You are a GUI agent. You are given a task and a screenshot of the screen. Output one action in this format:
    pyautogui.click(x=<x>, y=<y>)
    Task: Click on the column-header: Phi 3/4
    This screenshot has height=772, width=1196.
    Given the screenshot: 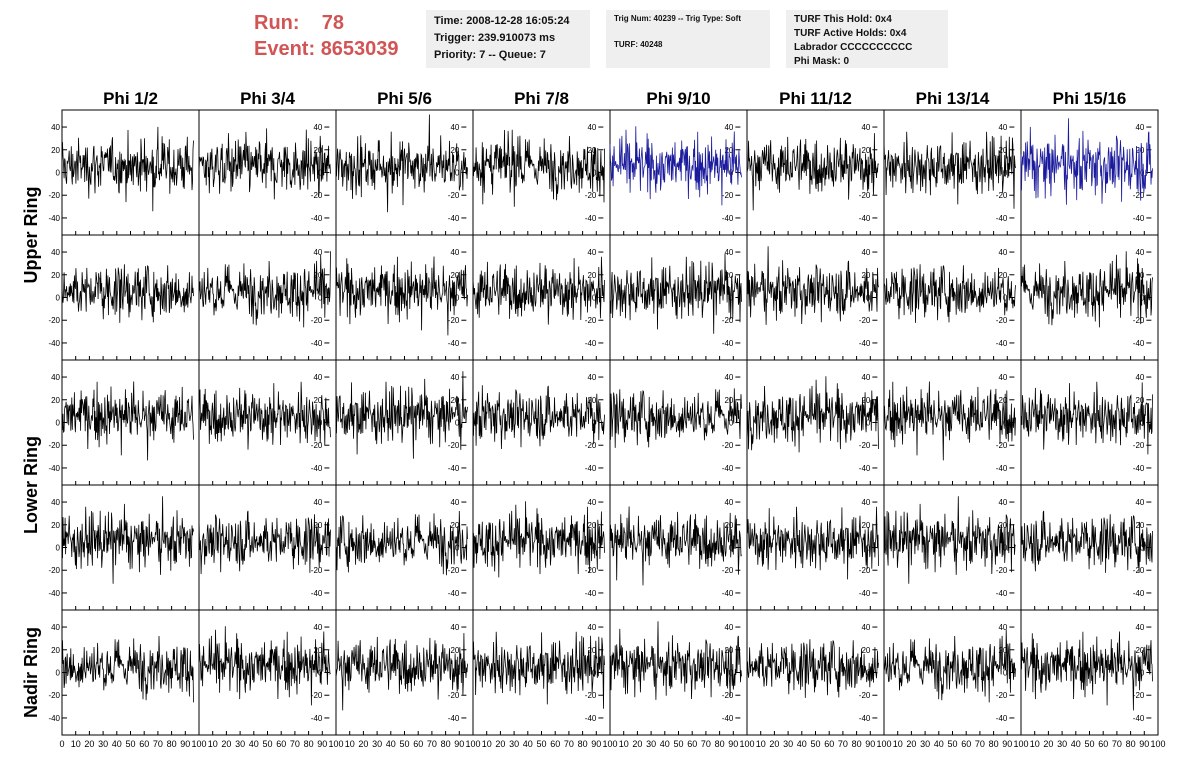 What is the action you would take?
    pyautogui.click(x=267, y=98)
    